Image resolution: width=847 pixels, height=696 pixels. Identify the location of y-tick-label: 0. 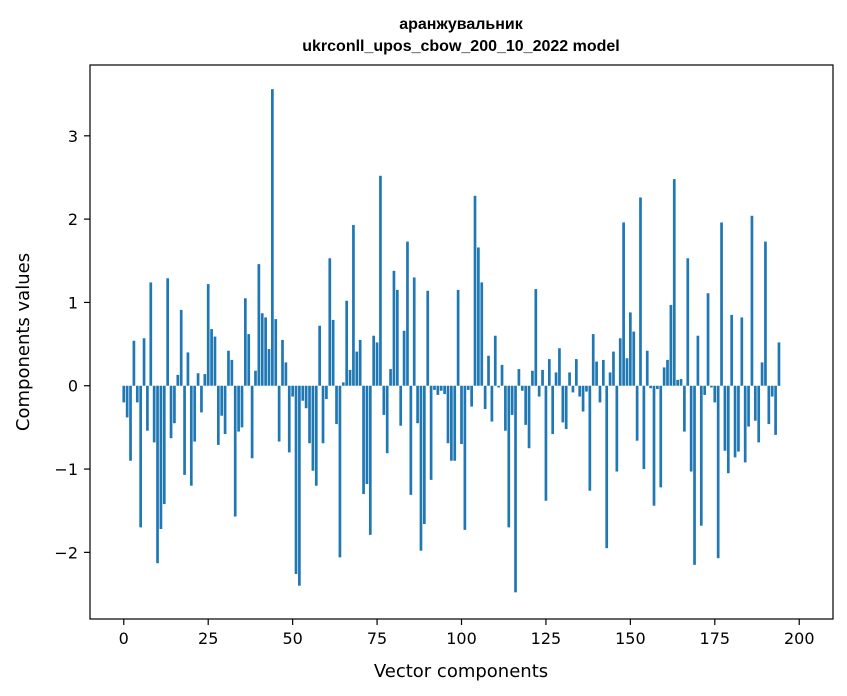
(73, 386).